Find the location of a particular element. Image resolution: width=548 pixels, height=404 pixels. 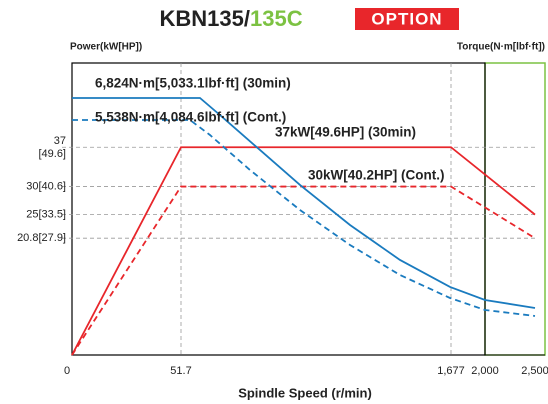

x-axis-label: Spindle Speed (r/min) is located at coordinates (305, 392).